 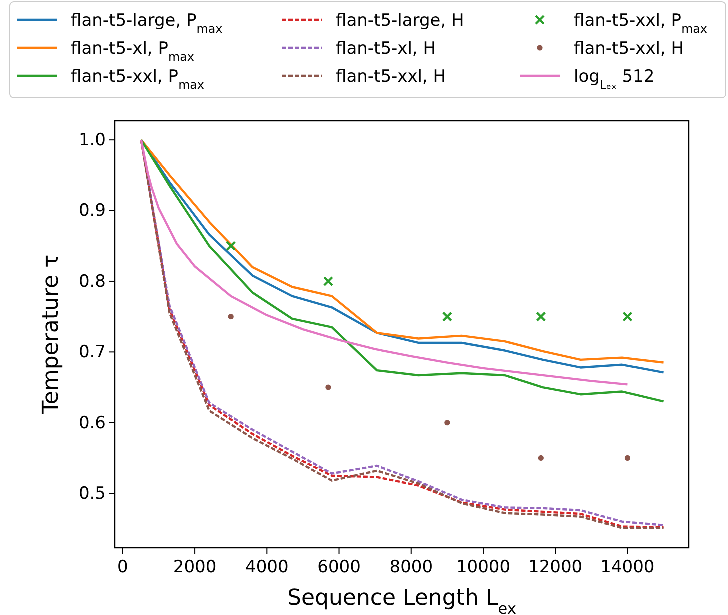 What do you see at coordinates (51, 335) in the screenshot?
I see `y-axis-title: Temperature τ` at bounding box center [51, 335].